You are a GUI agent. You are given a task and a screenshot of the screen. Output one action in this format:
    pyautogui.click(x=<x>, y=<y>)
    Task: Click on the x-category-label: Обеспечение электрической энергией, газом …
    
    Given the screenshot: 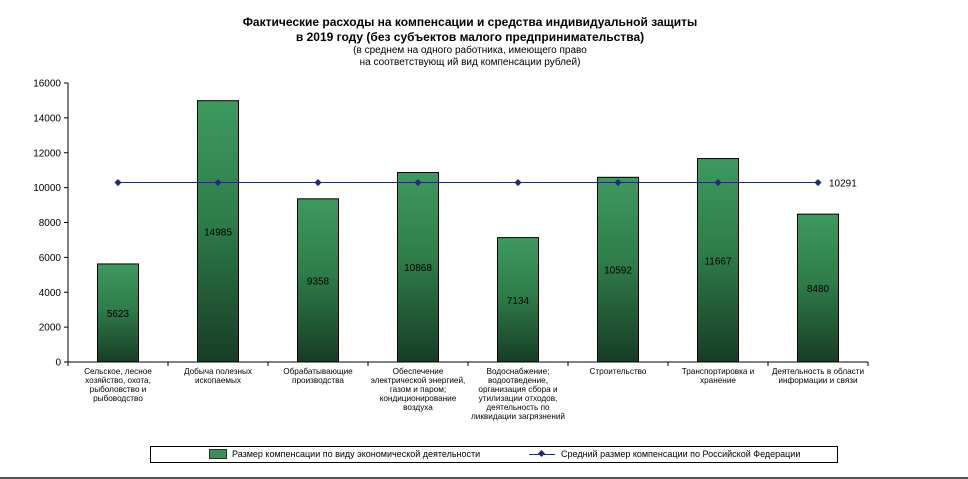 What is the action you would take?
    pyautogui.click(x=418, y=389)
    